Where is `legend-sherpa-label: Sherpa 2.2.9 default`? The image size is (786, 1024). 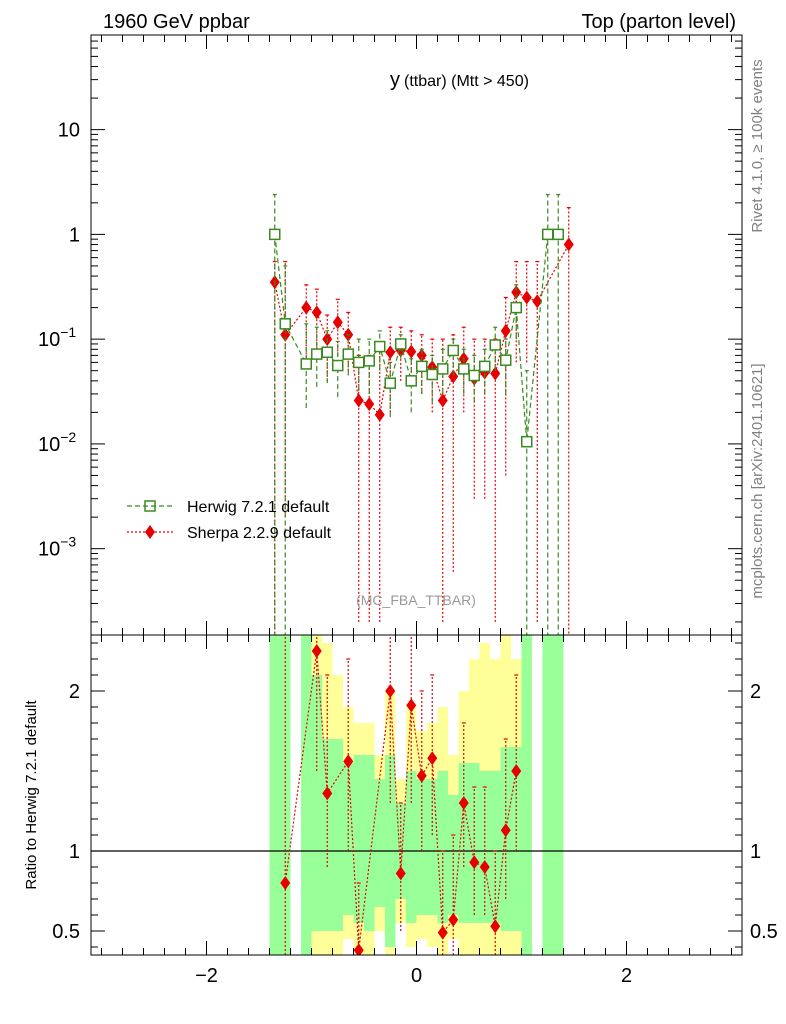
legend-sherpa-label: Sherpa 2.2.9 default is located at coordinates (259, 533).